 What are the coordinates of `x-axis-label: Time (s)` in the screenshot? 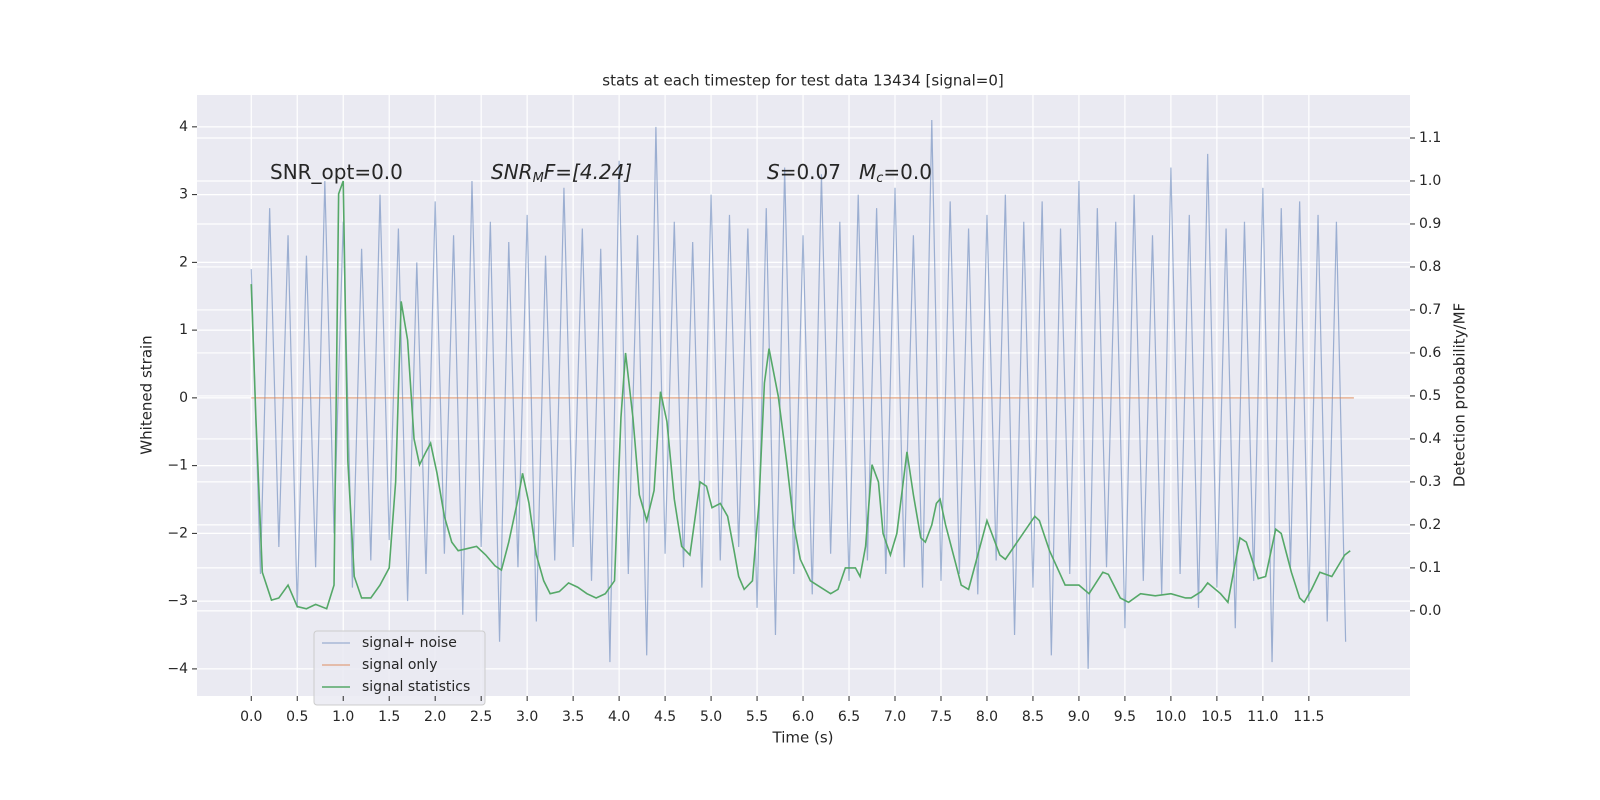 It's located at (803, 738).